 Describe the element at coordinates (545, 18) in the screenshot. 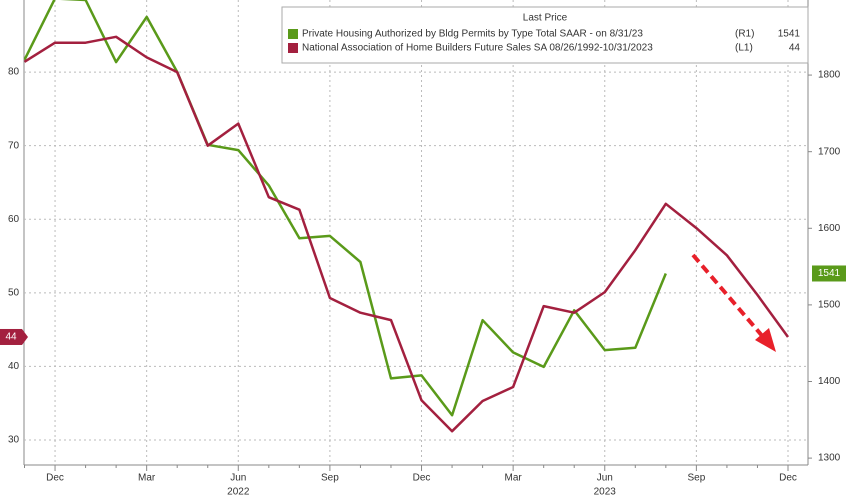

I see `legend-title: Last Price` at that location.